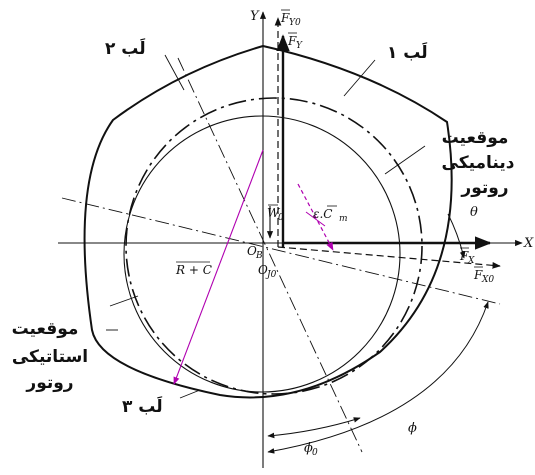 The height and width of the screenshot is (475, 535). Describe the element at coordinates (193, 270) in the screenshot. I see `clearance-label: R + C` at that location.